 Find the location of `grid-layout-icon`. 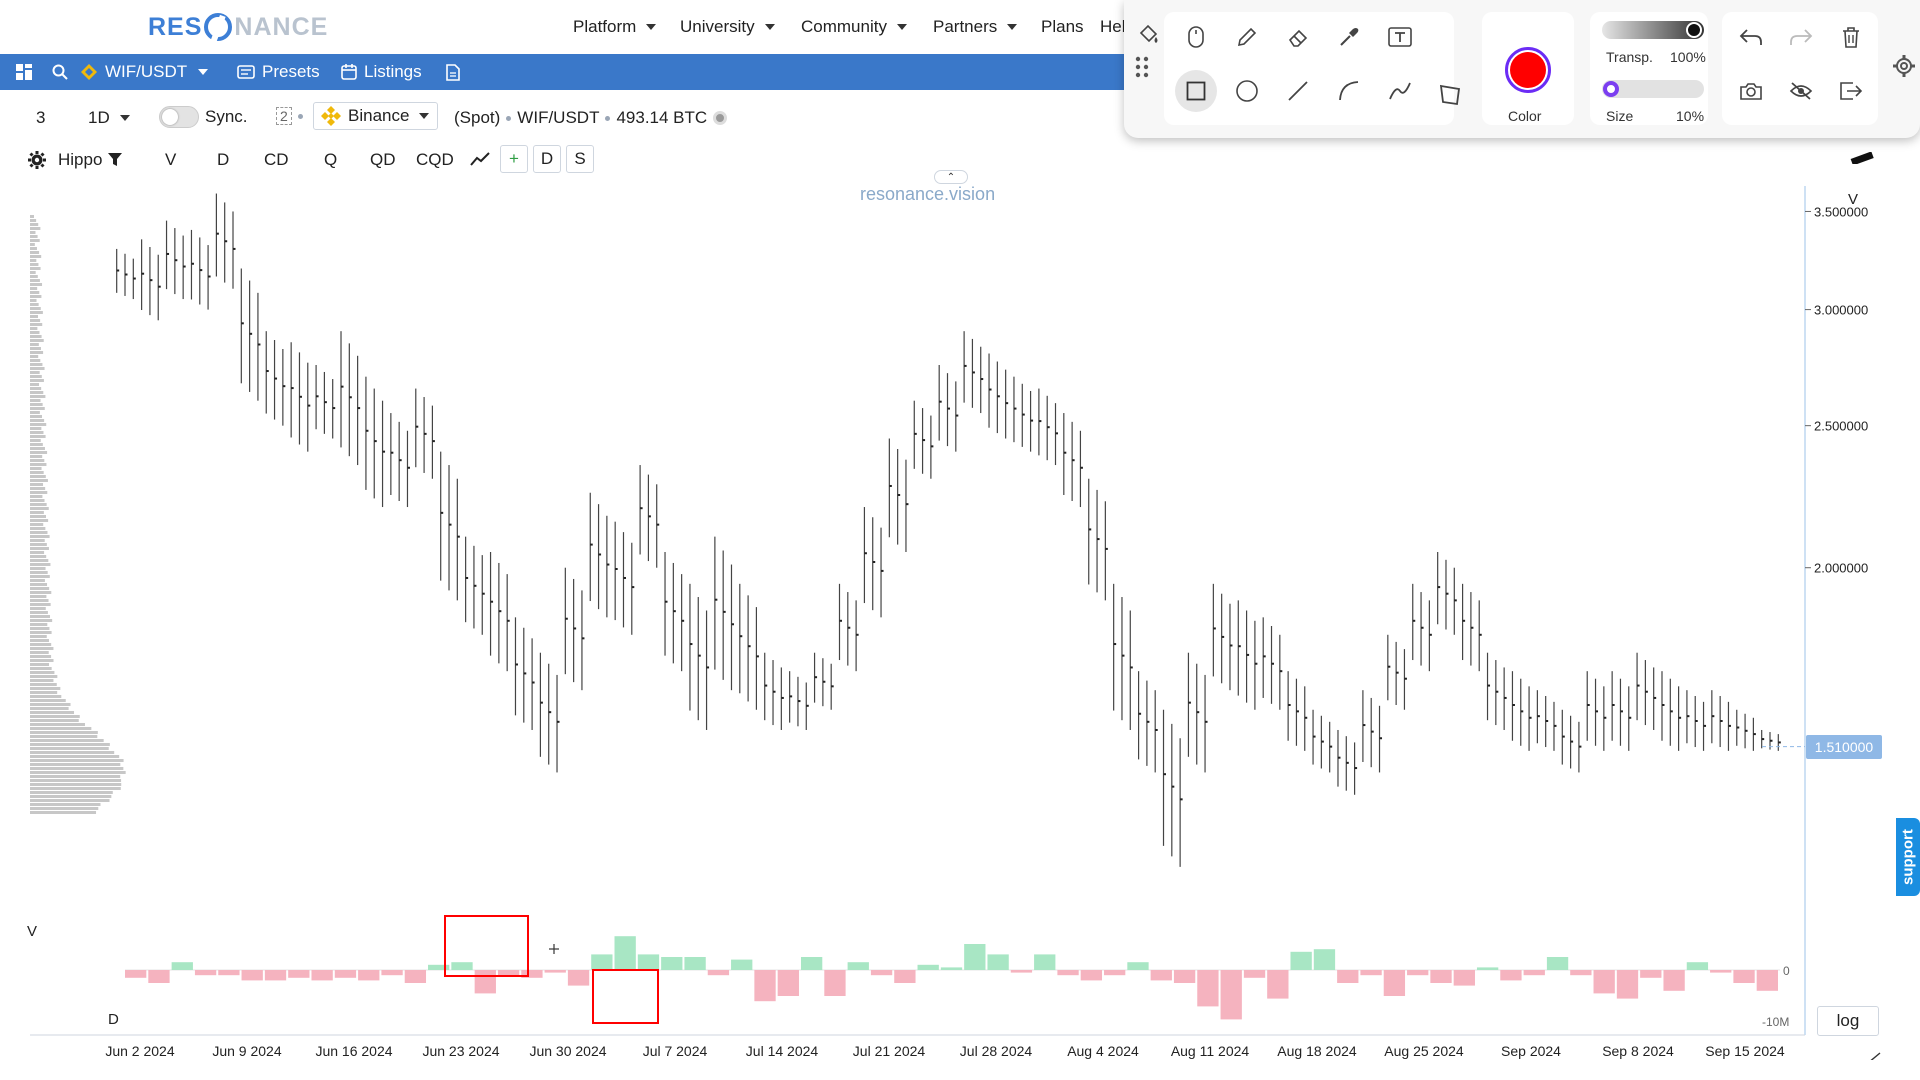

grid-layout-icon is located at coordinates (25, 72).